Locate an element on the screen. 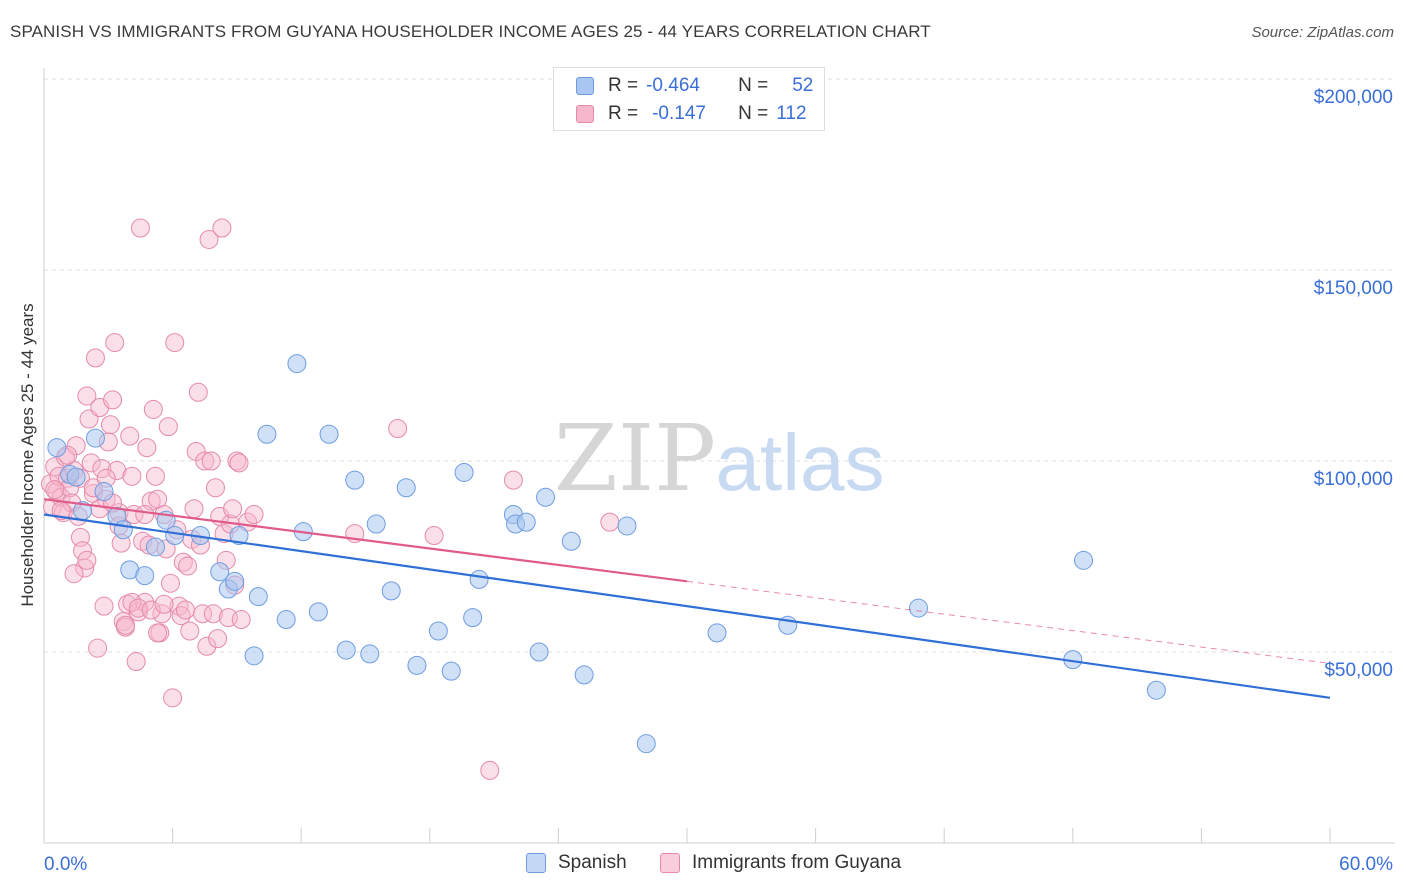 This screenshot has height=892, width=1406. watermark: ZIP atlas is located at coordinates (719, 458).